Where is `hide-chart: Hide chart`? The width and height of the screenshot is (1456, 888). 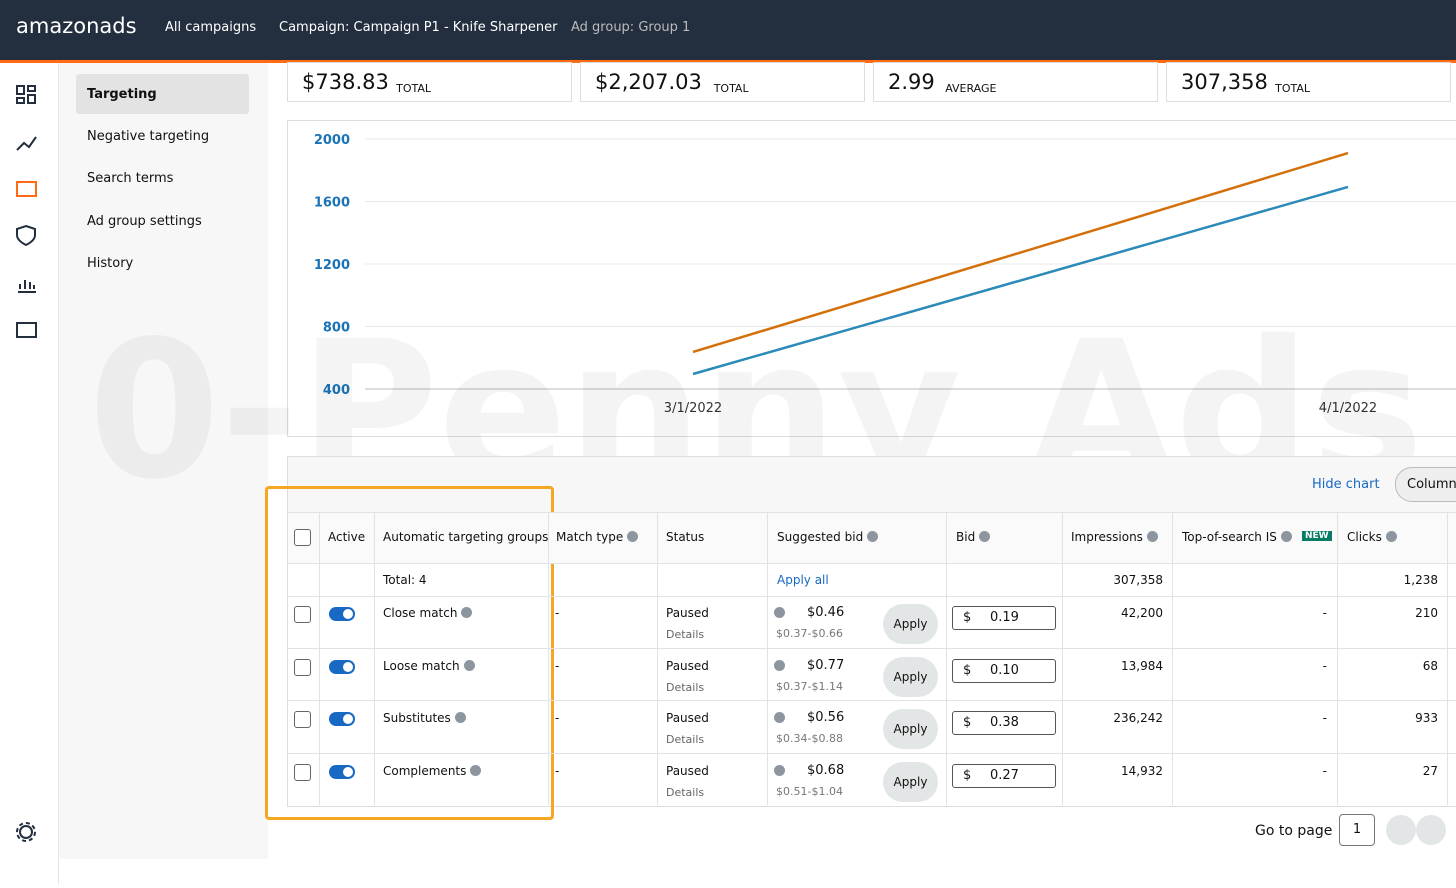
hide-chart: Hide chart is located at coordinates (1346, 484).